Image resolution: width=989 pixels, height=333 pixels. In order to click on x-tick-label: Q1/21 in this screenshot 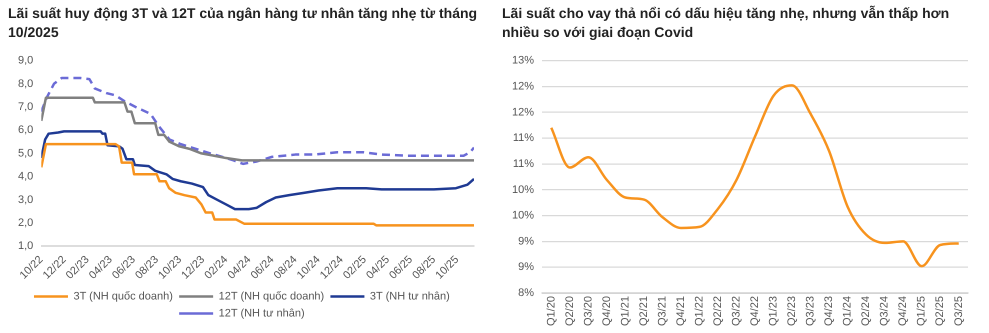, I will do `click(625, 311)`.